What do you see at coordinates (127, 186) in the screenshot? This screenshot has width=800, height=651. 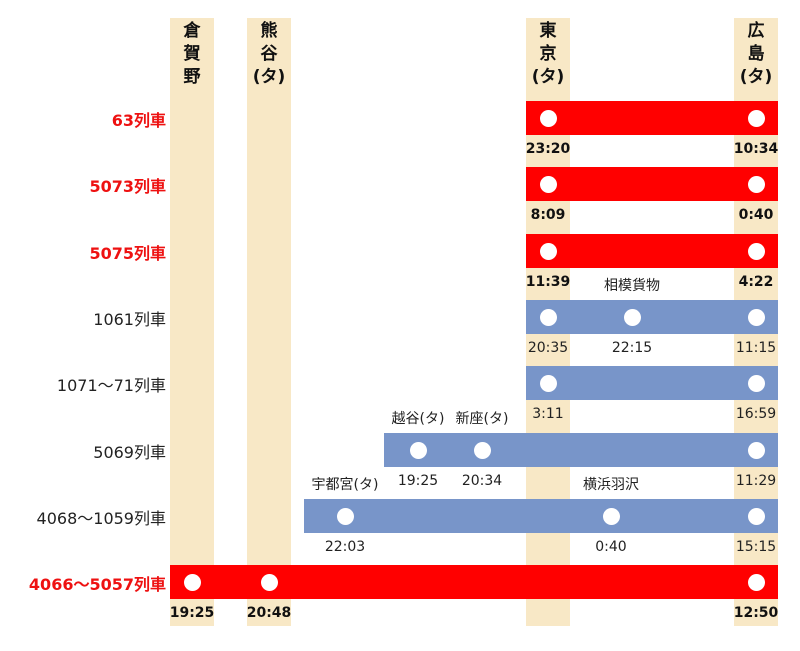 I see `train-label: 5073列車` at bounding box center [127, 186].